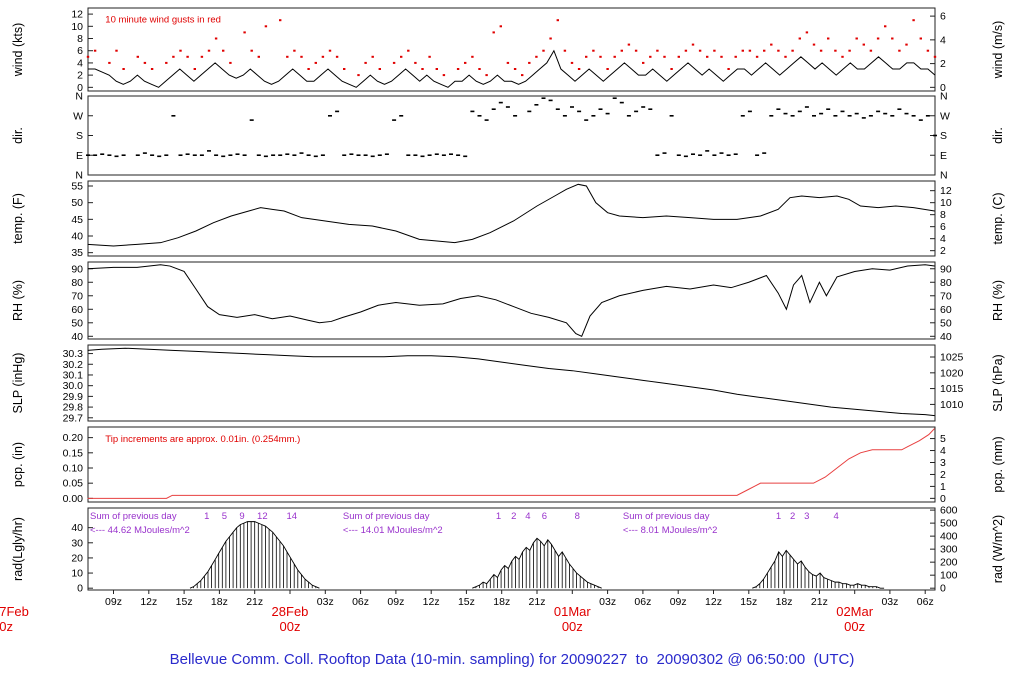  Describe the element at coordinates (77, 187) in the screenshot. I see `y-tick-label-left: 55` at that location.